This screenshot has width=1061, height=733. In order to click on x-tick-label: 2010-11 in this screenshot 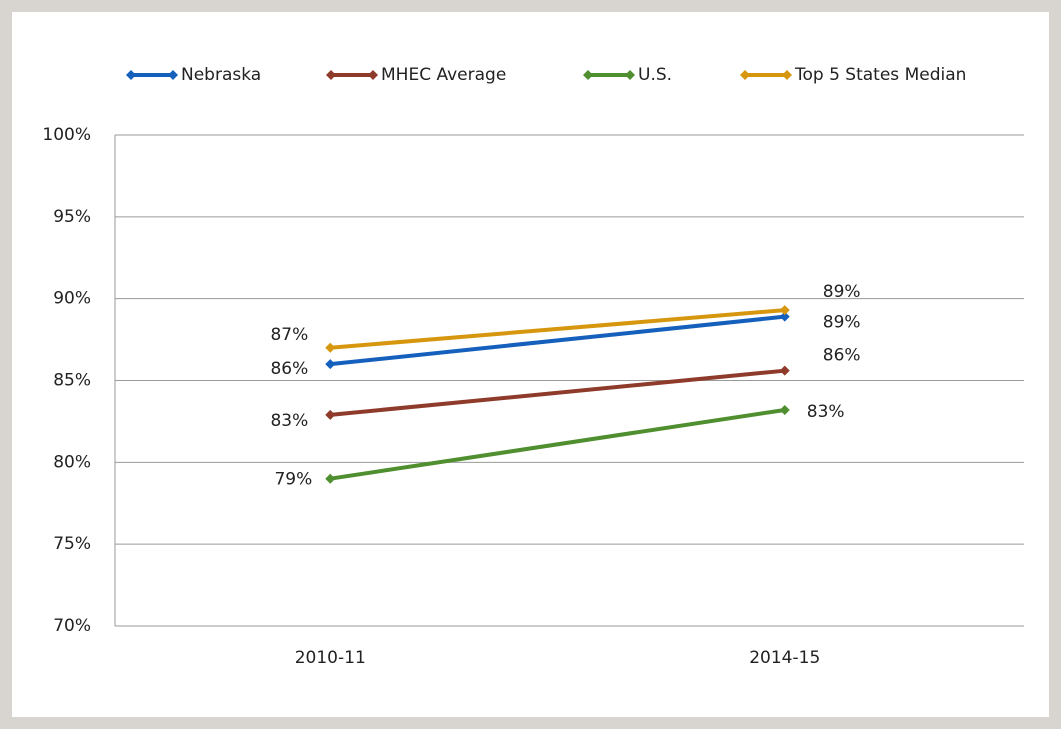, I will do `click(330, 658)`.